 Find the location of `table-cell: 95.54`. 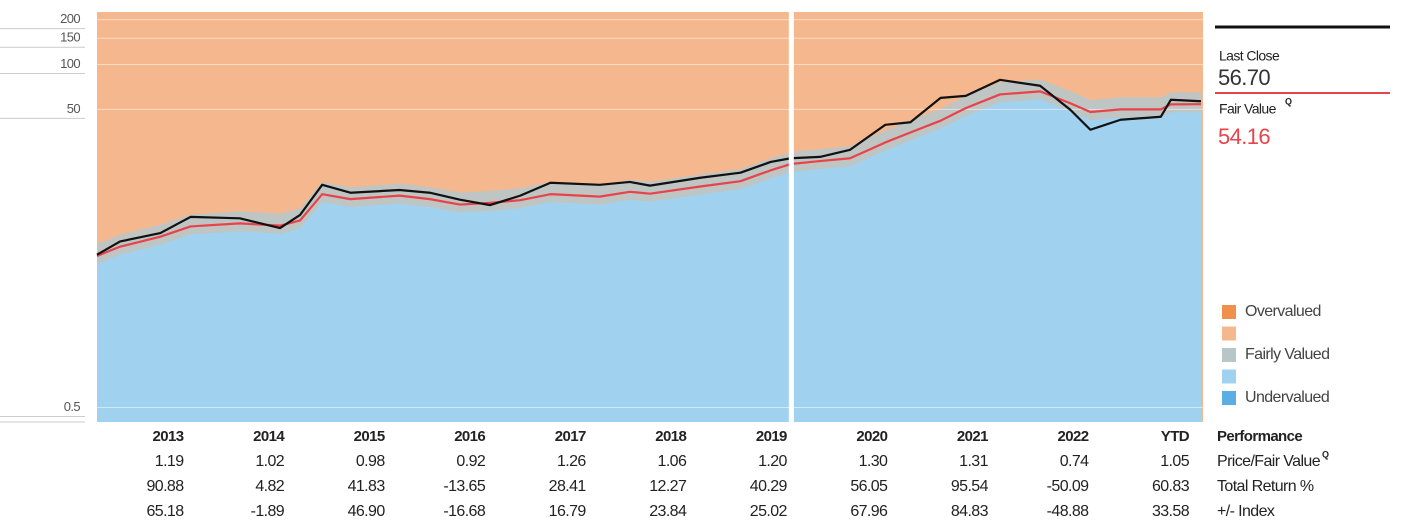

table-cell: 95.54 is located at coordinates (970, 486).